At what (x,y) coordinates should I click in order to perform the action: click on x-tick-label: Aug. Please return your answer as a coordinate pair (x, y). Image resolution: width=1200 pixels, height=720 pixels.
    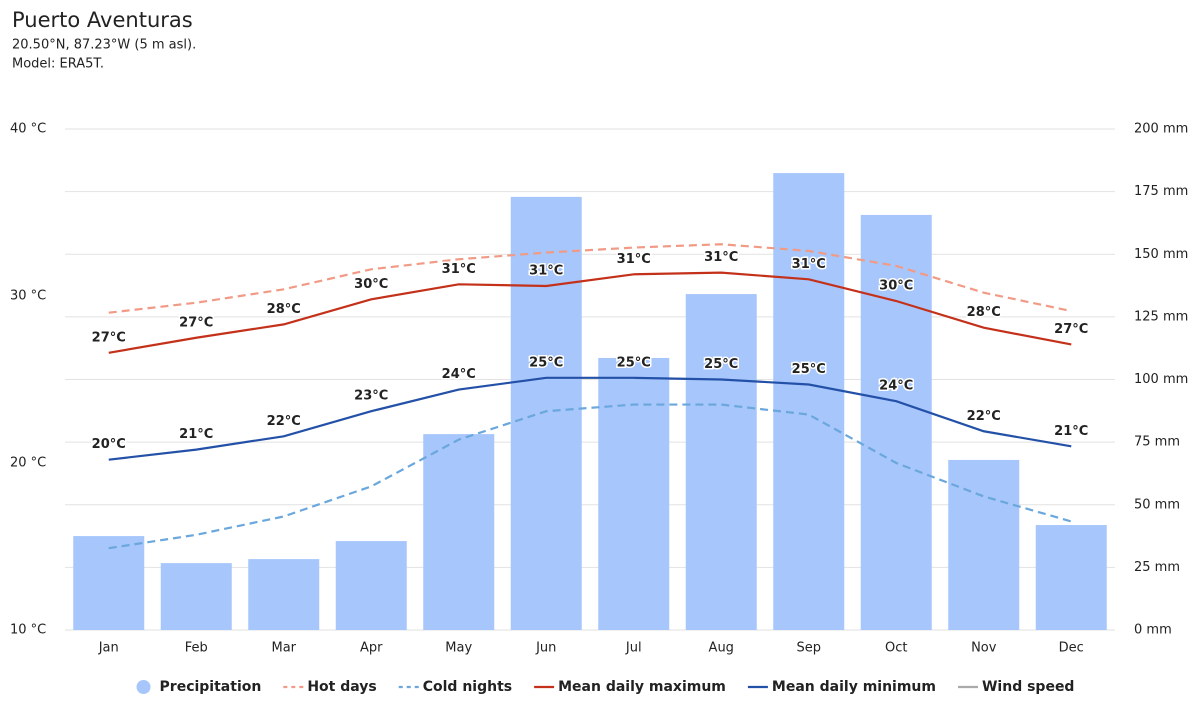
    Looking at the image, I should click on (721, 648).